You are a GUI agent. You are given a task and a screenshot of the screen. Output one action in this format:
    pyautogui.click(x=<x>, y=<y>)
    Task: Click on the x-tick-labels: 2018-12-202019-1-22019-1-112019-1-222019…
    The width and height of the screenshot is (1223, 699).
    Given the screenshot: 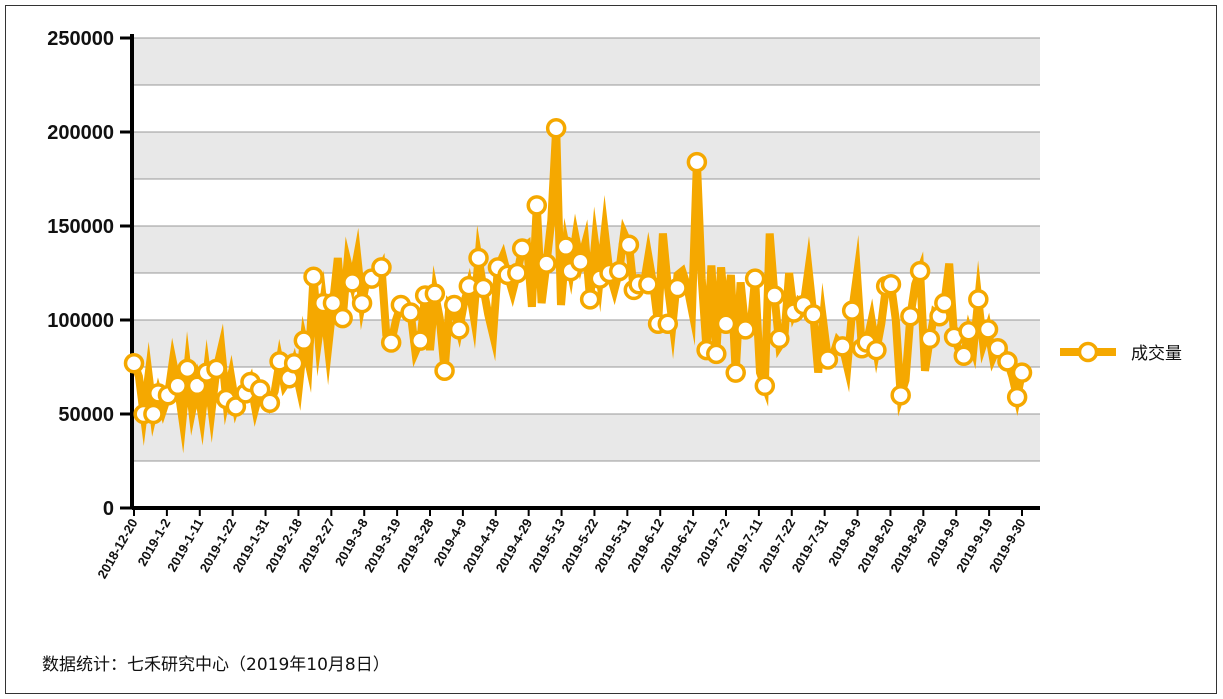 What is the action you would take?
    pyautogui.click(x=561, y=544)
    